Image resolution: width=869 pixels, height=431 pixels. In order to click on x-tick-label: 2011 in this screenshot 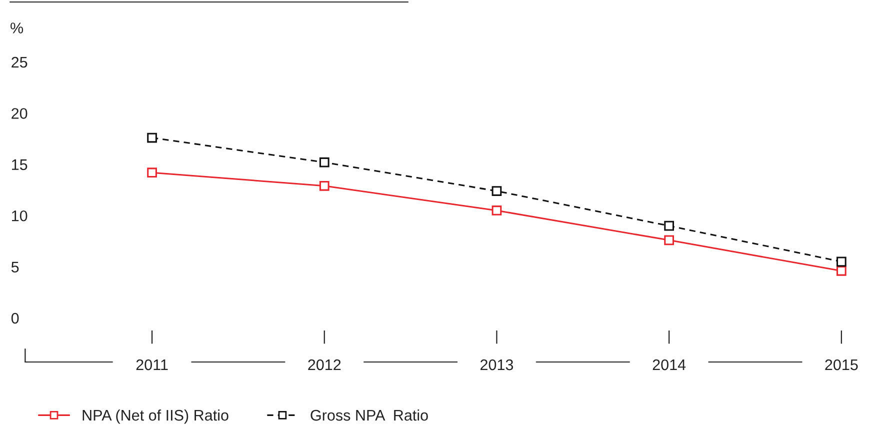, I will do `click(152, 364)`.